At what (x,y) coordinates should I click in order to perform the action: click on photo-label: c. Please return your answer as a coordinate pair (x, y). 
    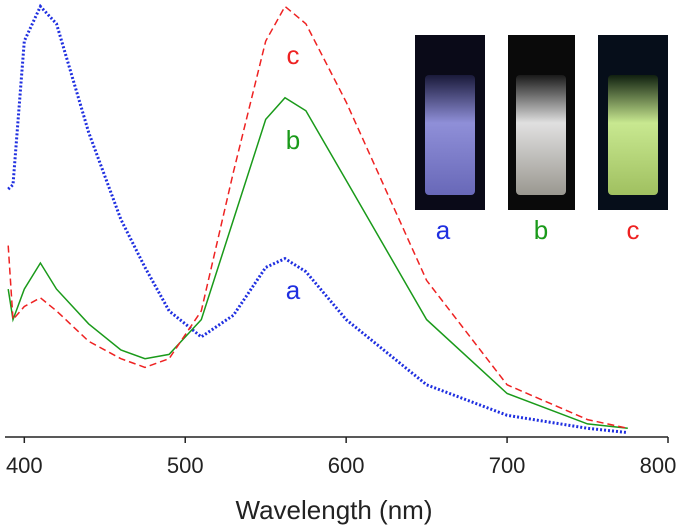
    Looking at the image, I should click on (633, 230).